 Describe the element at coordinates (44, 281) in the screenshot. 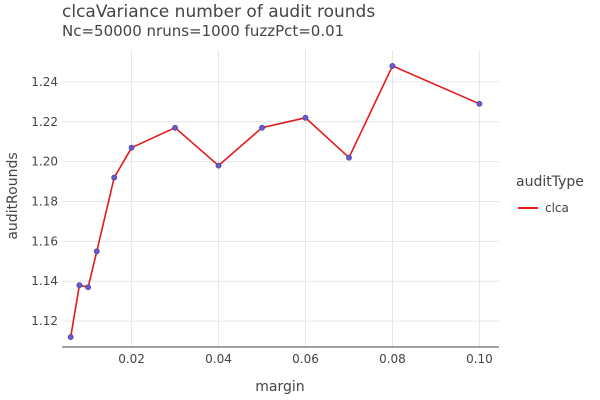

I see `y-tick-label: 1.14` at that location.